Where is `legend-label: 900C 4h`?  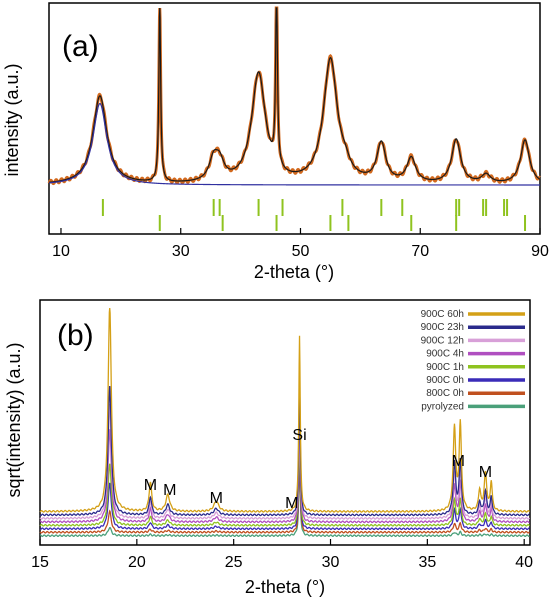 legend-label: 900C 4h is located at coordinates (445, 354).